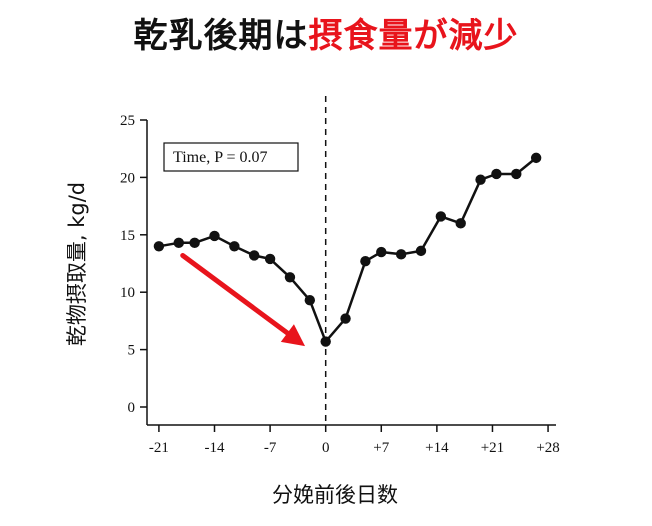 The width and height of the screenshot is (652, 526). What do you see at coordinates (235, 294) in the screenshot?
I see `decline-arrow` at bounding box center [235, 294].